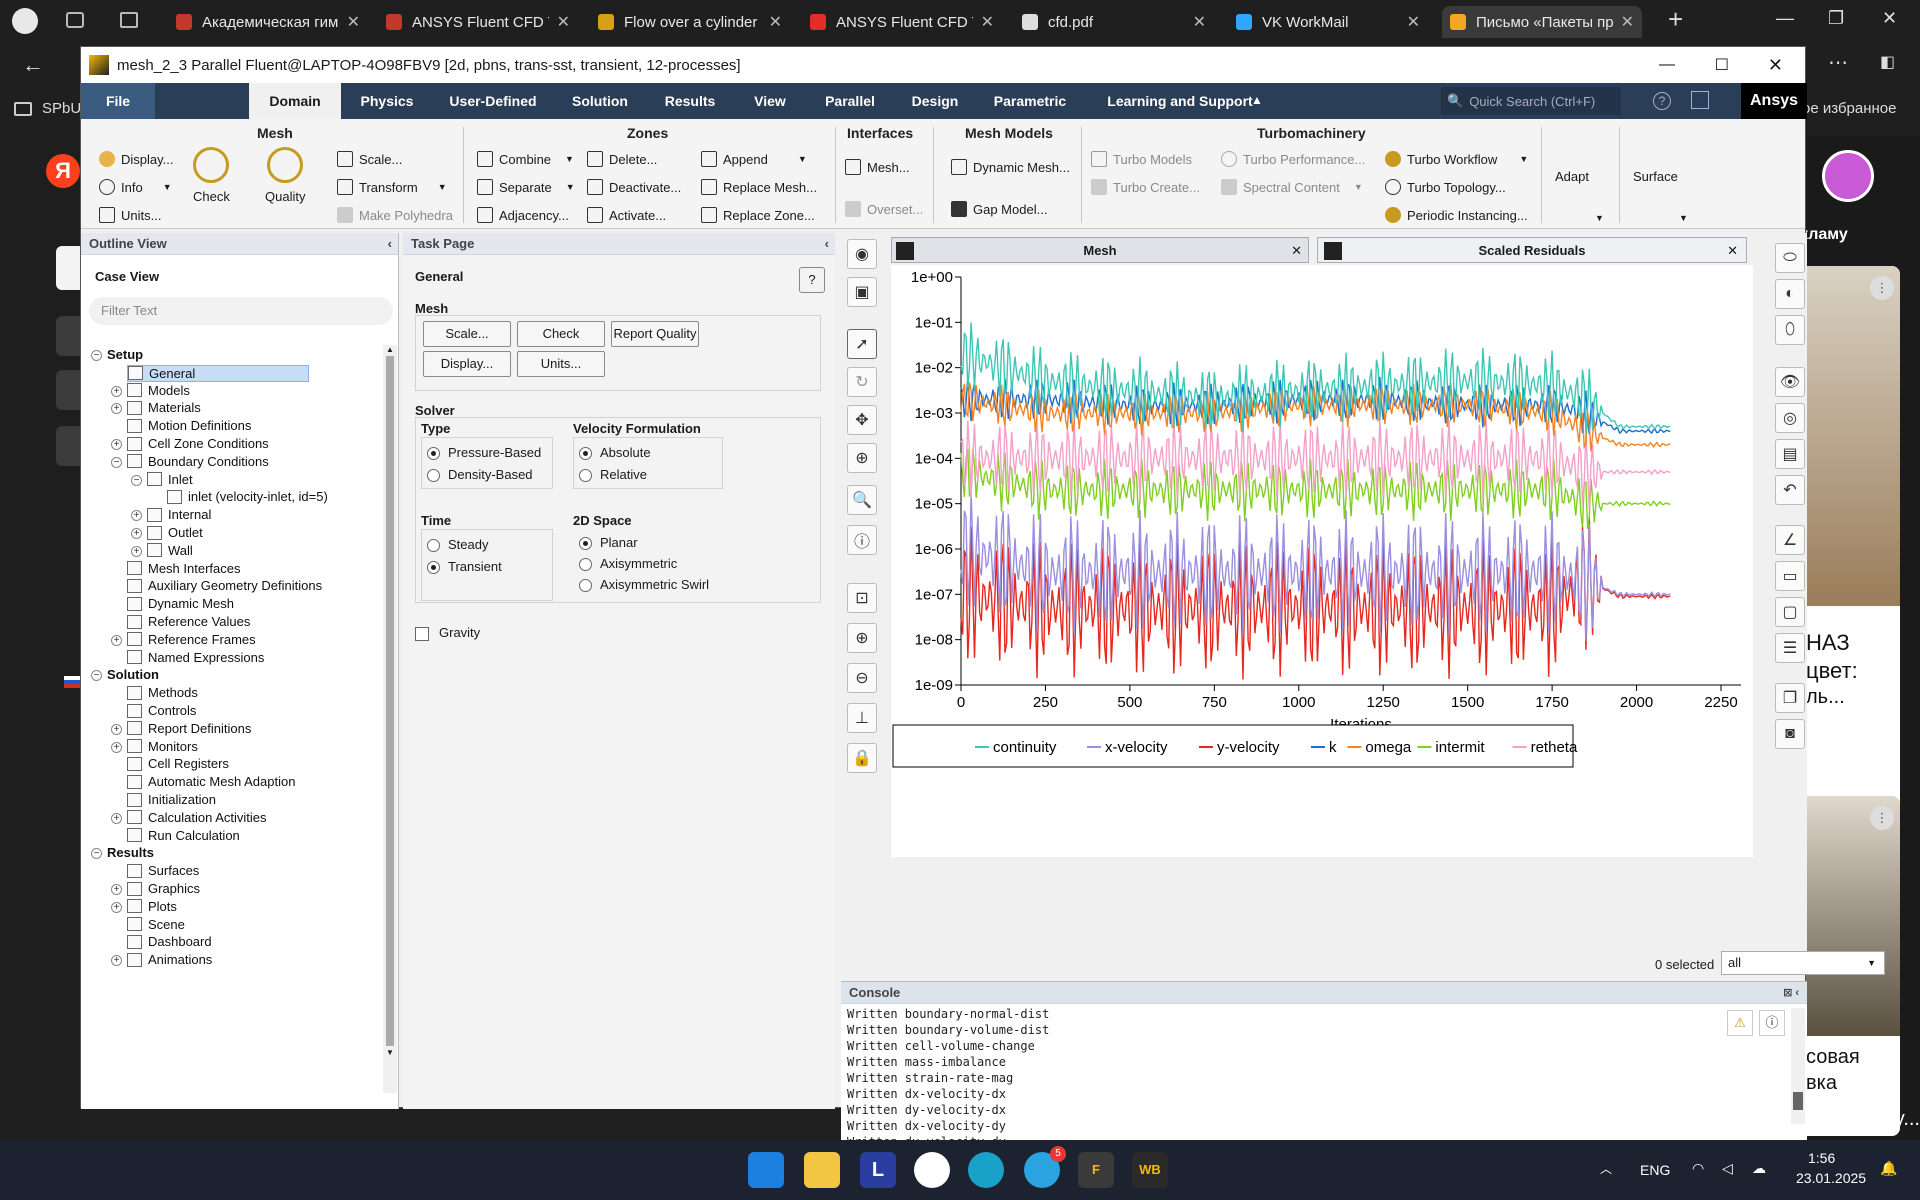 The image size is (1920, 1200). I want to click on console-scrollbar, so click(1798, 1066).